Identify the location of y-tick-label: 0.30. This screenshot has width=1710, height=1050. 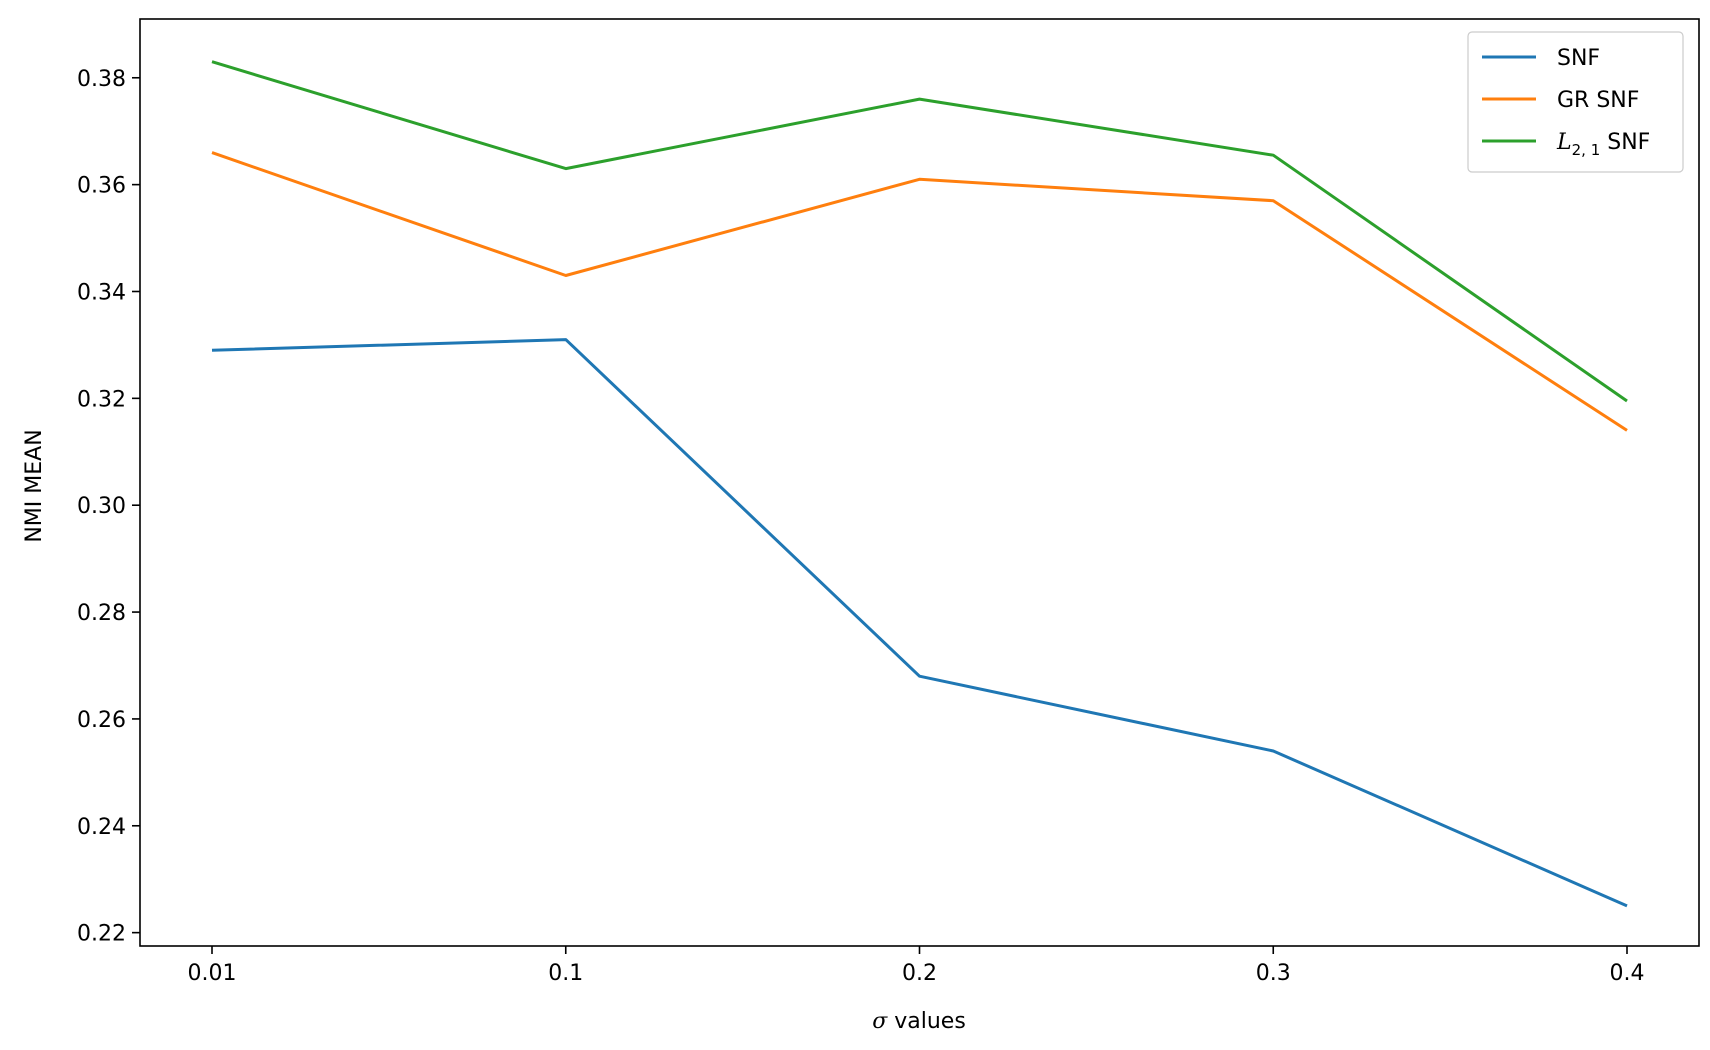
(101, 506).